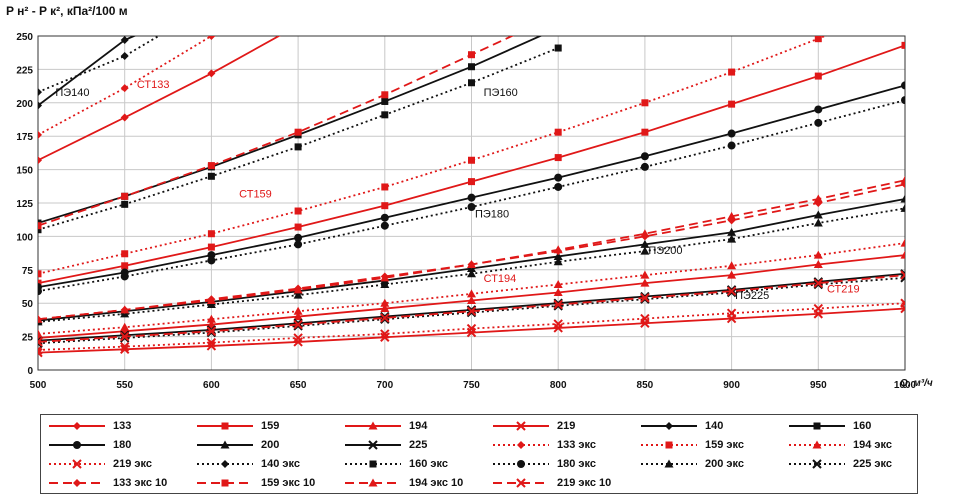  I want to click on x-tick-label: 950, so click(818, 385).